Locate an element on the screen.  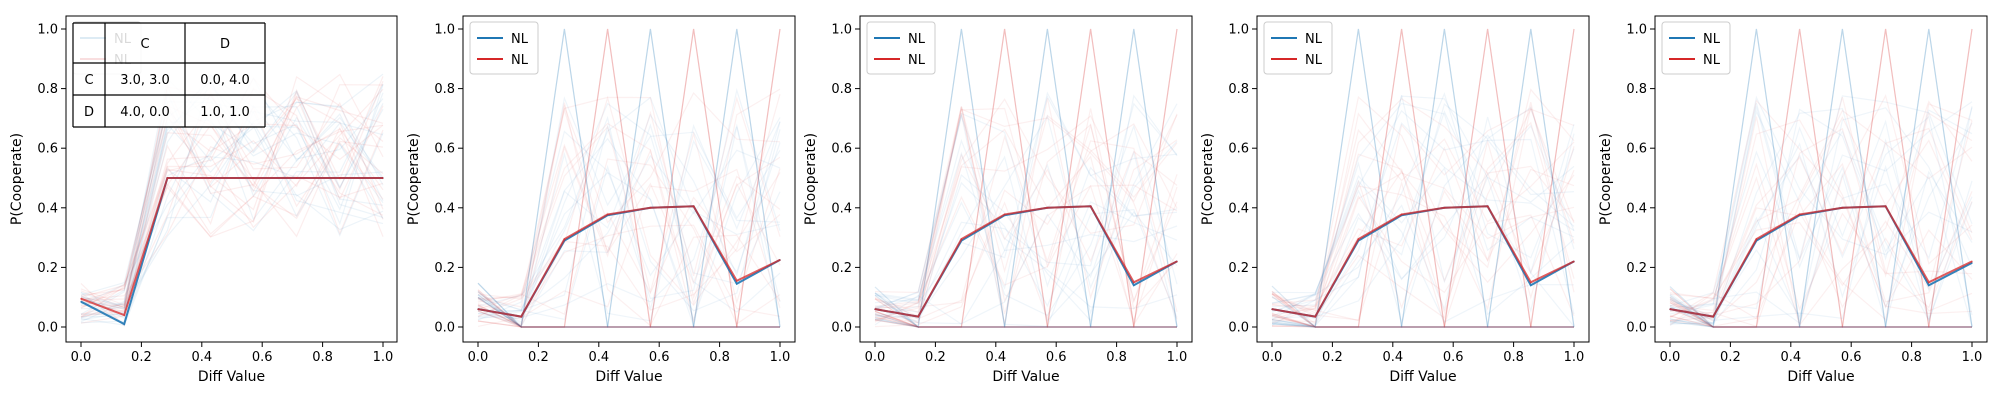
legend-label-1: NL is located at coordinates (520, 39).